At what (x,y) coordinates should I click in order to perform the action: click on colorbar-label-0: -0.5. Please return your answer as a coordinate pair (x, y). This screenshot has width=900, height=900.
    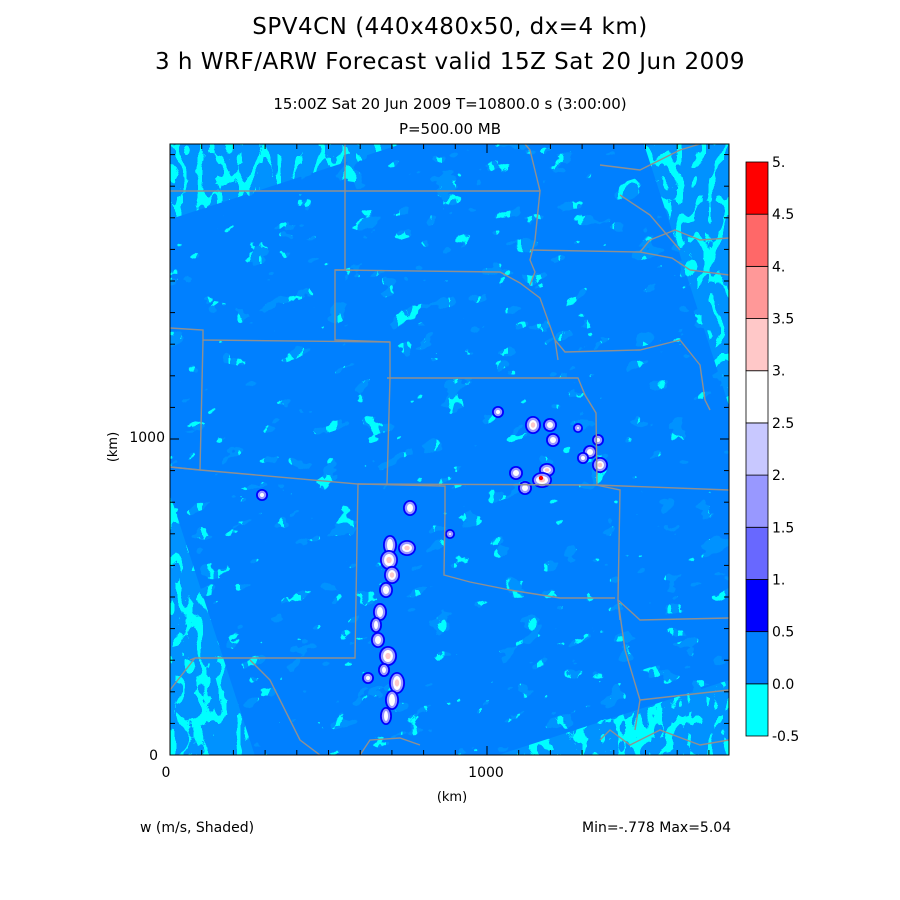
    Looking at the image, I should click on (785, 737).